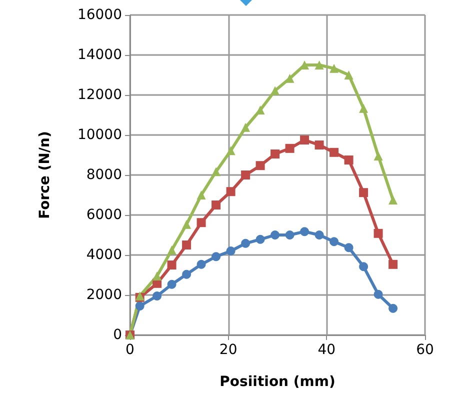  I want to click on x-tick-label: 40, so click(327, 350).